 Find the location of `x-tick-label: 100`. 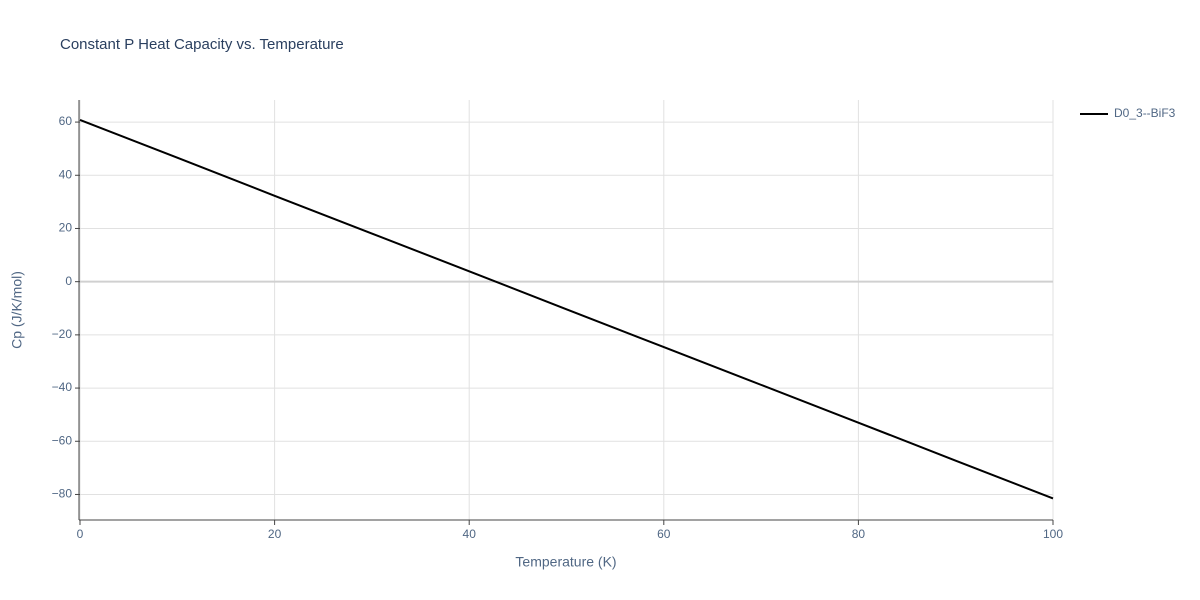

x-tick-label: 100 is located at coordinates (1053, 534).